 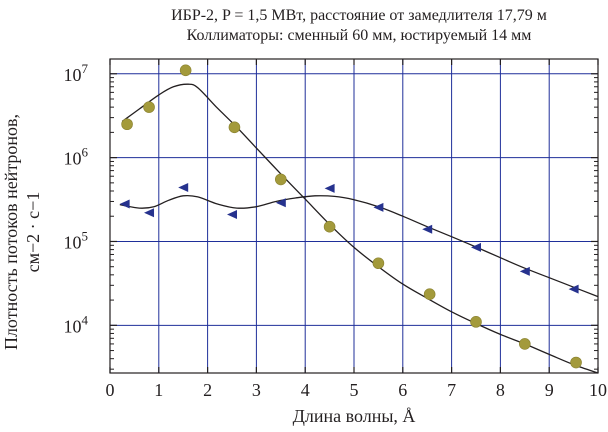 I want to click on x-tick-label: 2, so click(x=207, y=390).